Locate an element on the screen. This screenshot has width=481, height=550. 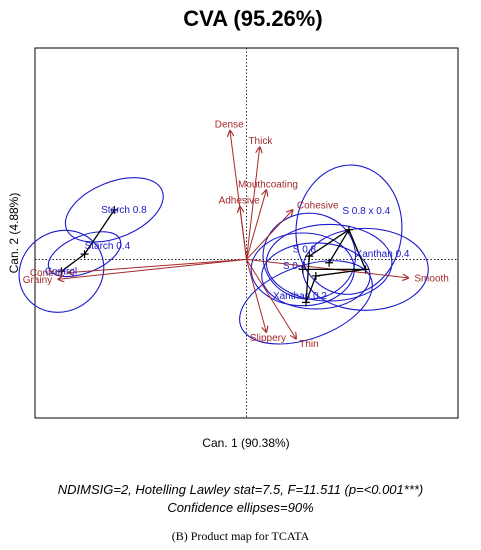
product-label-control: Control is located at coordinates (61, 271).